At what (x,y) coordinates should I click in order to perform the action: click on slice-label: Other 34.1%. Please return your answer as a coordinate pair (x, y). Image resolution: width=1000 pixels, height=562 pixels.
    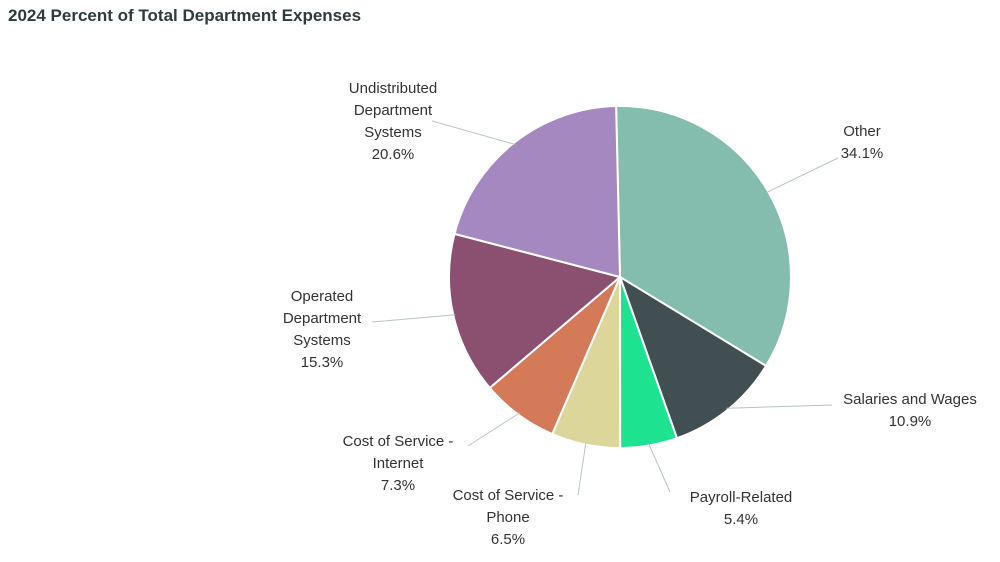
    Looking at the image, I should click on (862, 142).